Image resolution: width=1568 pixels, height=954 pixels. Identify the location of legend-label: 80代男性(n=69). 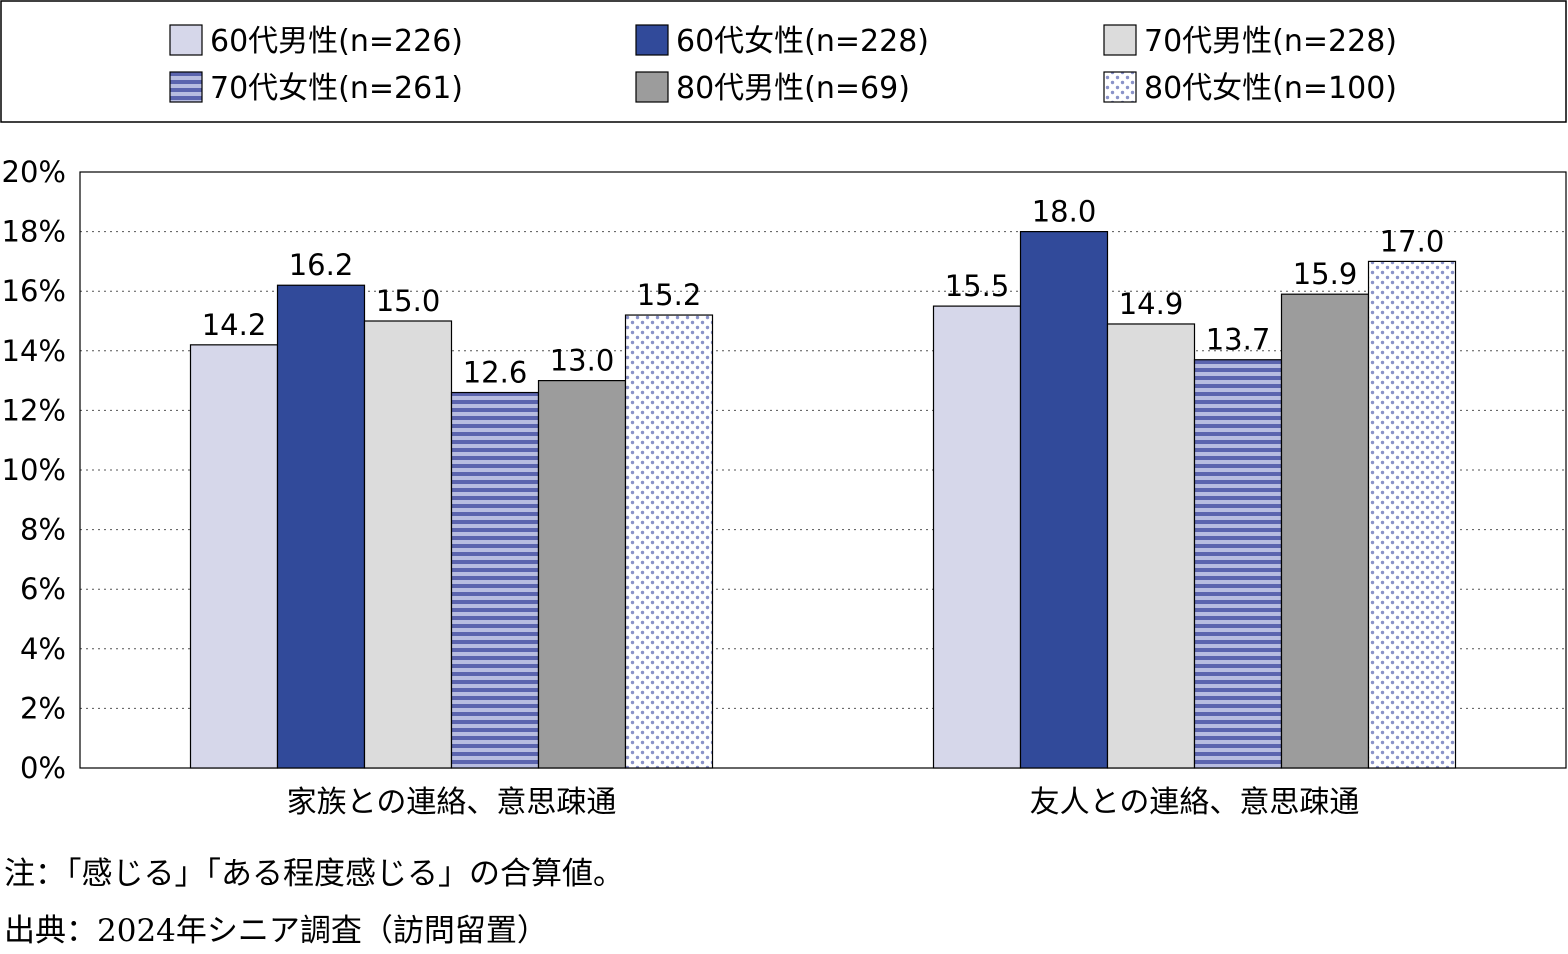
(793, 88).